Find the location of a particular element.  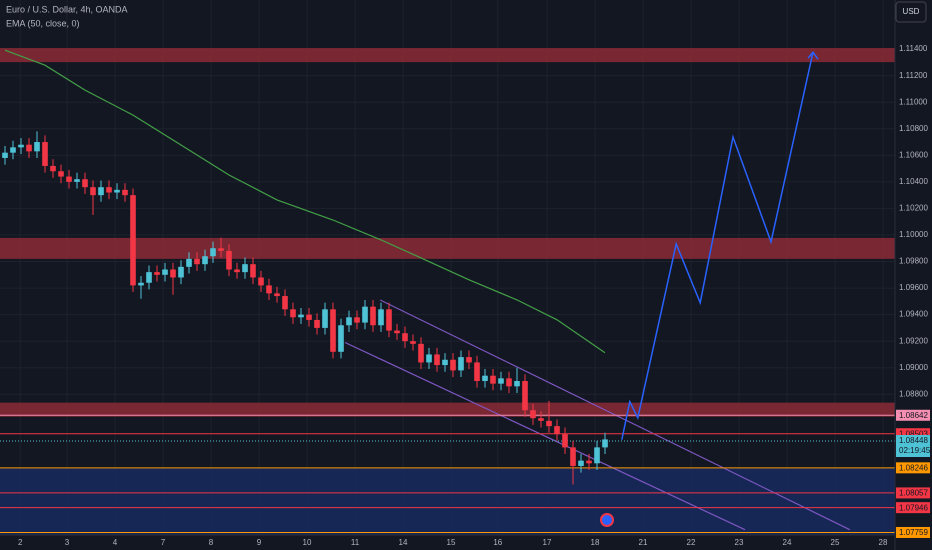

event-icon is located at coordinates (607, 520).